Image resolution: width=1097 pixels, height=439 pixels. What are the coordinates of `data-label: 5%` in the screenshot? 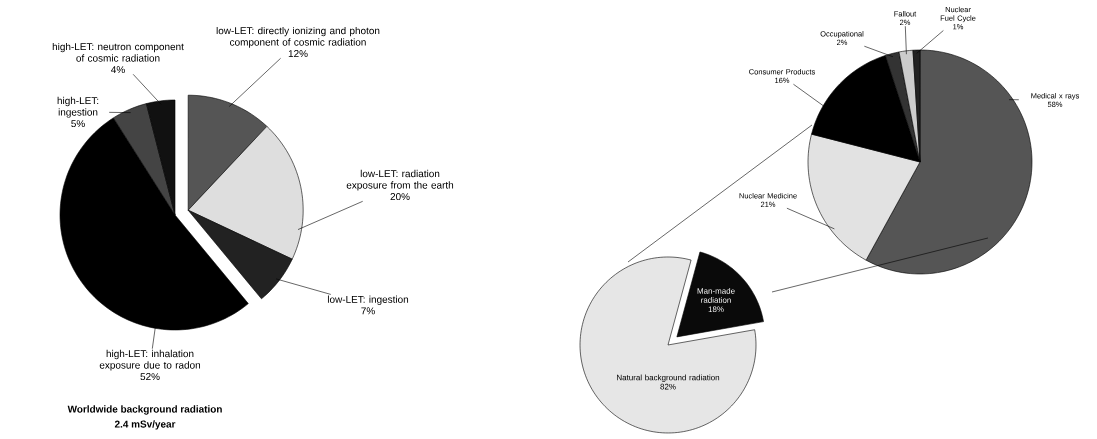 It's located at (78, 124).